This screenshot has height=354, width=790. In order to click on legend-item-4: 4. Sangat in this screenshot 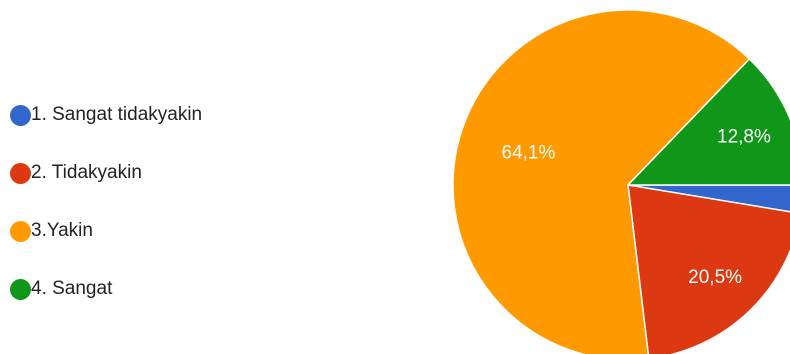, I will do `click(106, 289)`.